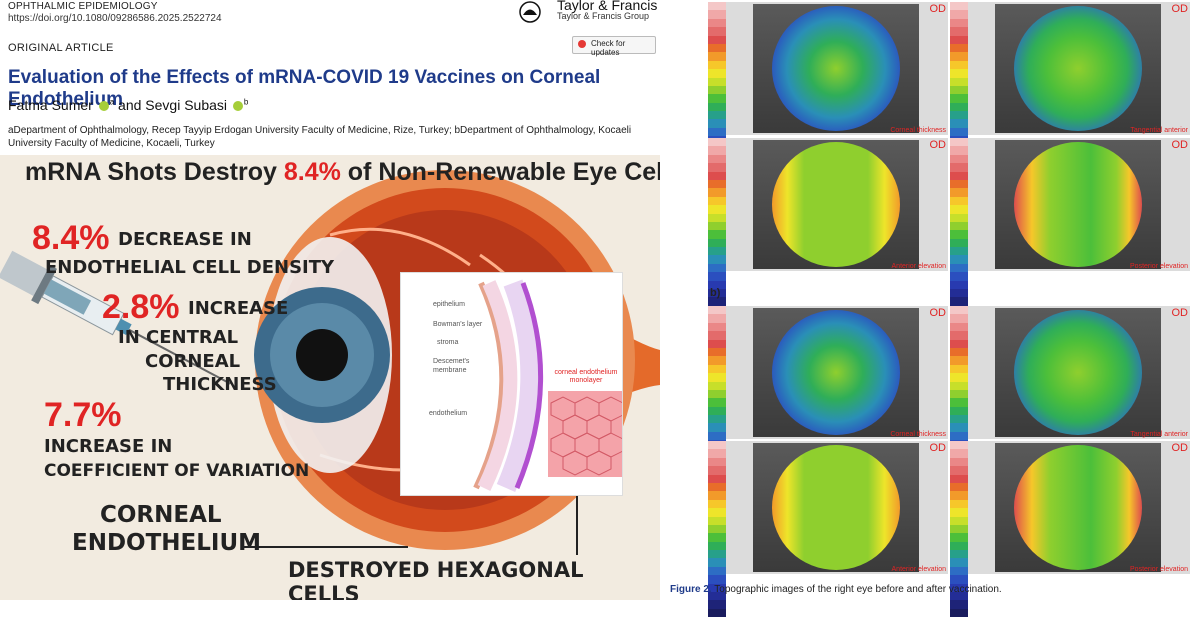 The image size is (1200, 617). What do you see at coordinates (449, 304) in the screenshot?
I see `layer-label: epithelium` at bounding box center [449, 304].